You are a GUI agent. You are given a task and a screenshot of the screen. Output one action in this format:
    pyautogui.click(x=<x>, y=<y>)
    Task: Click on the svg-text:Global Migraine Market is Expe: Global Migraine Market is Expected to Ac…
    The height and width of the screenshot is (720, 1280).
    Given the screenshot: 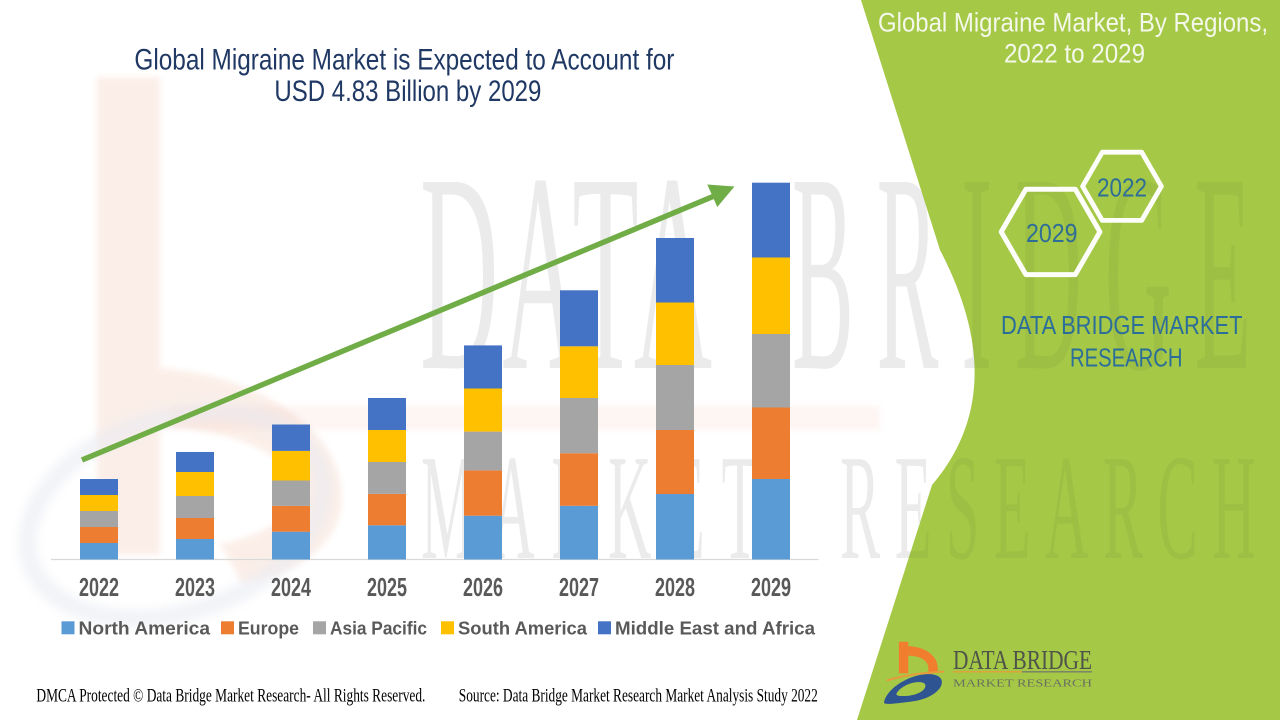 What is the action you would take?
    pyautogui.click(x=404, y=60)
    